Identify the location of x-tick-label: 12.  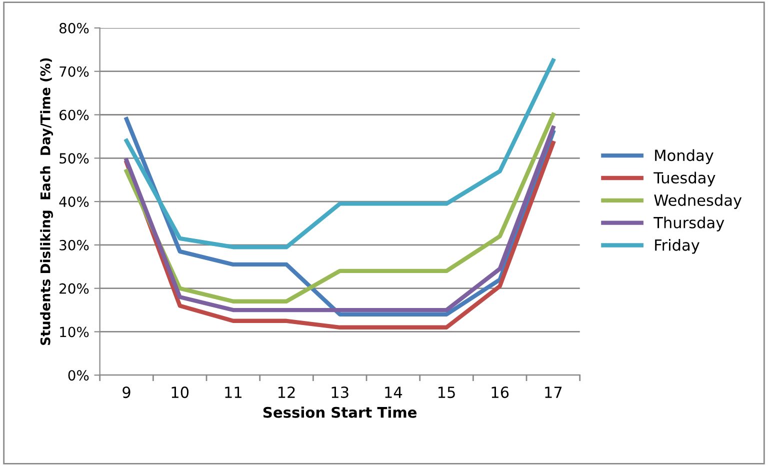
(286, 392).